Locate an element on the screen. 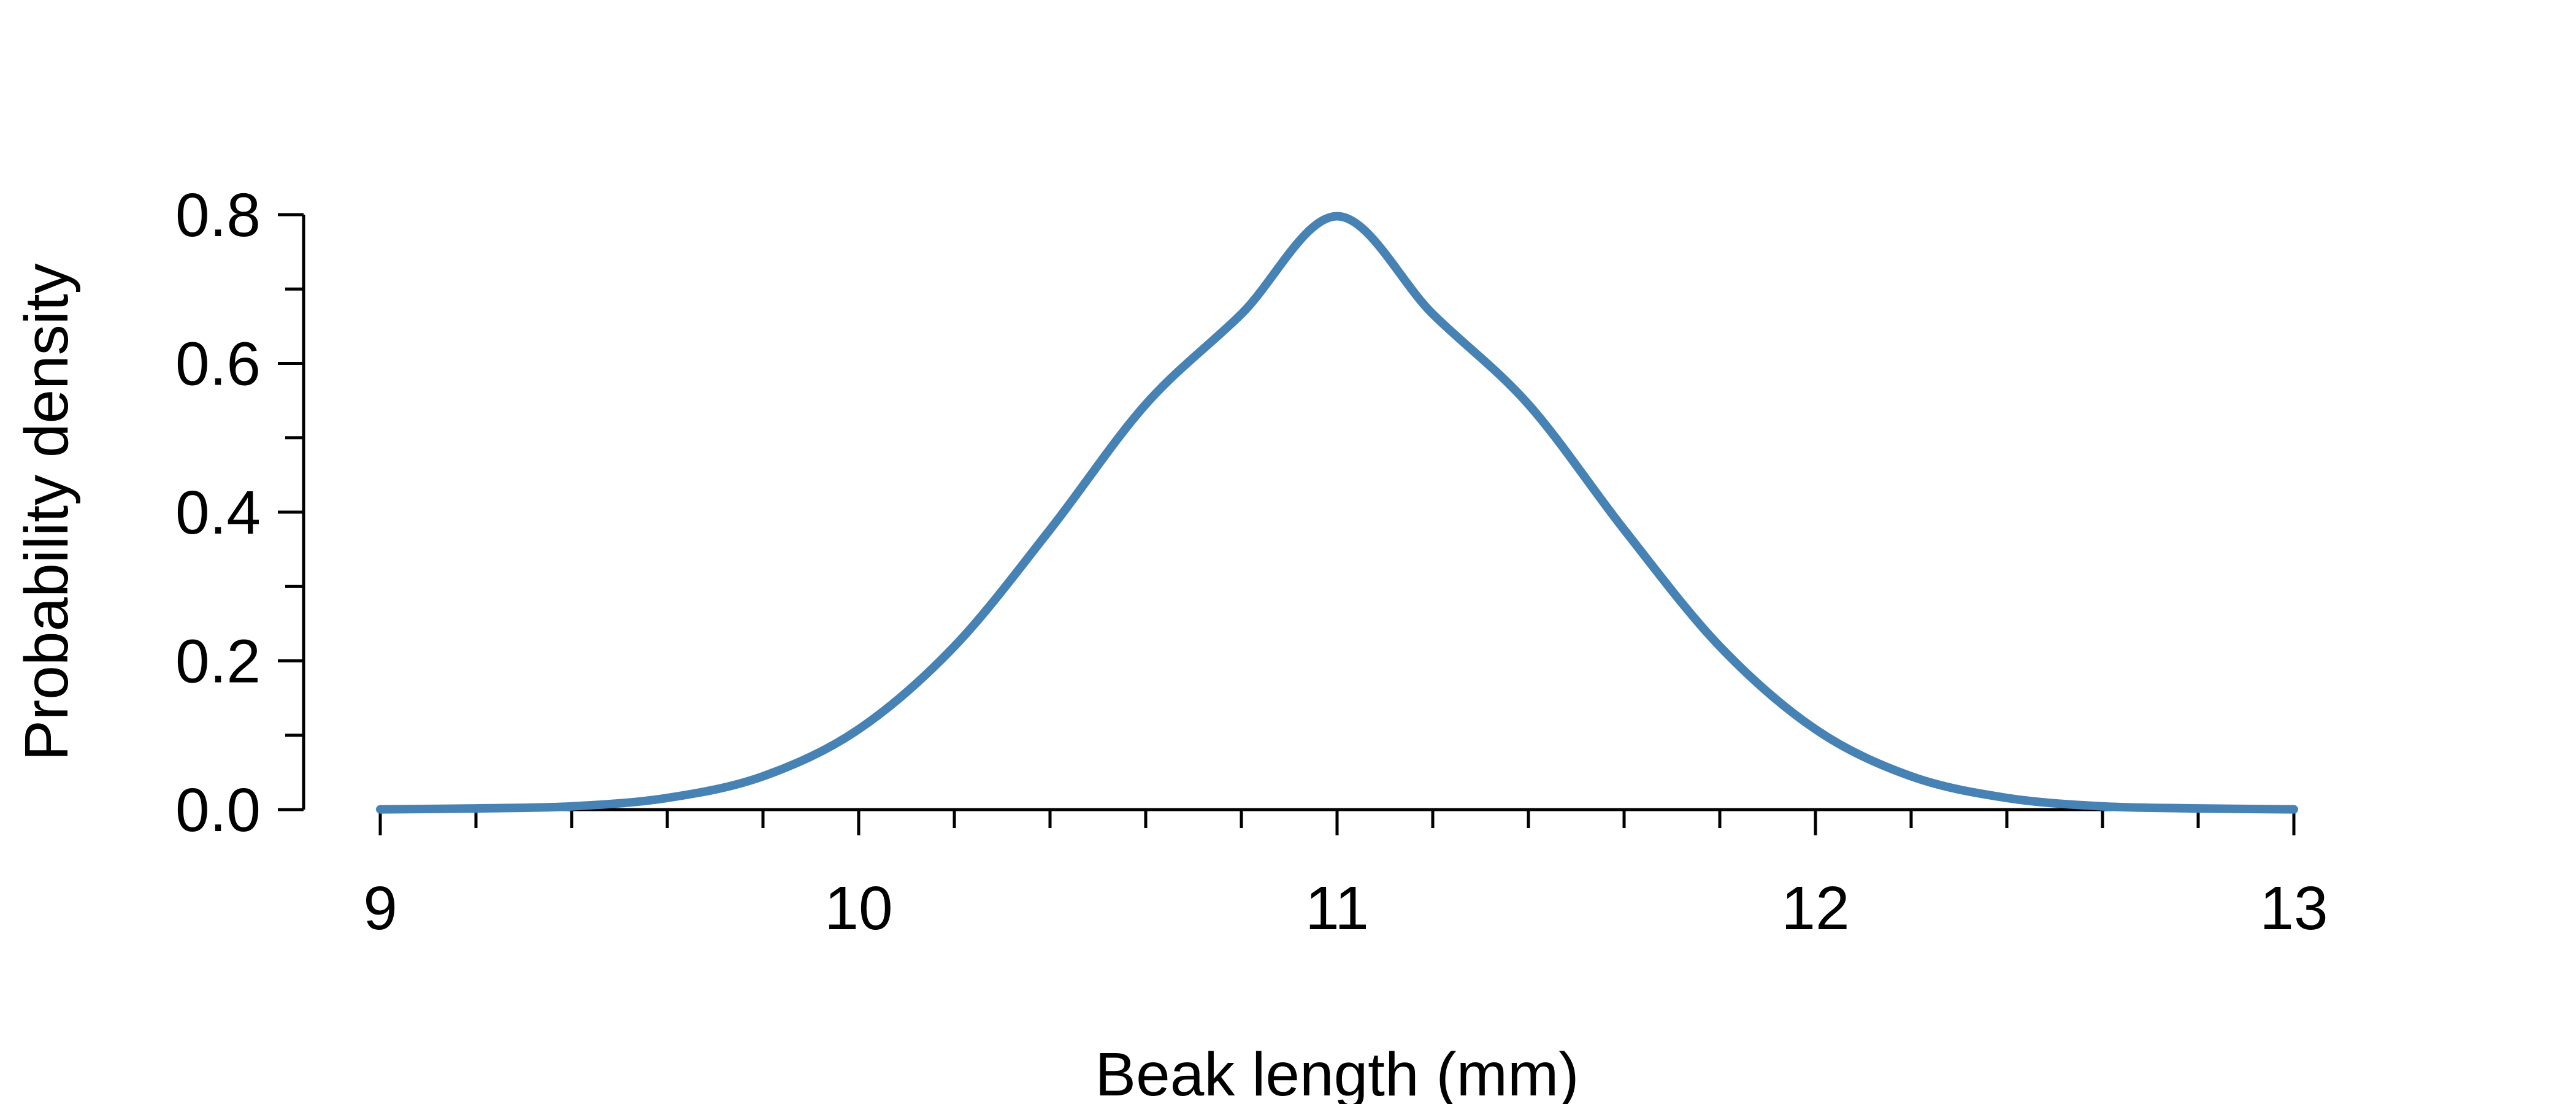 The width and height of the screenshot is (2576, 1104). y-tick-label: 0.6 is located at coordinates (218, 364).